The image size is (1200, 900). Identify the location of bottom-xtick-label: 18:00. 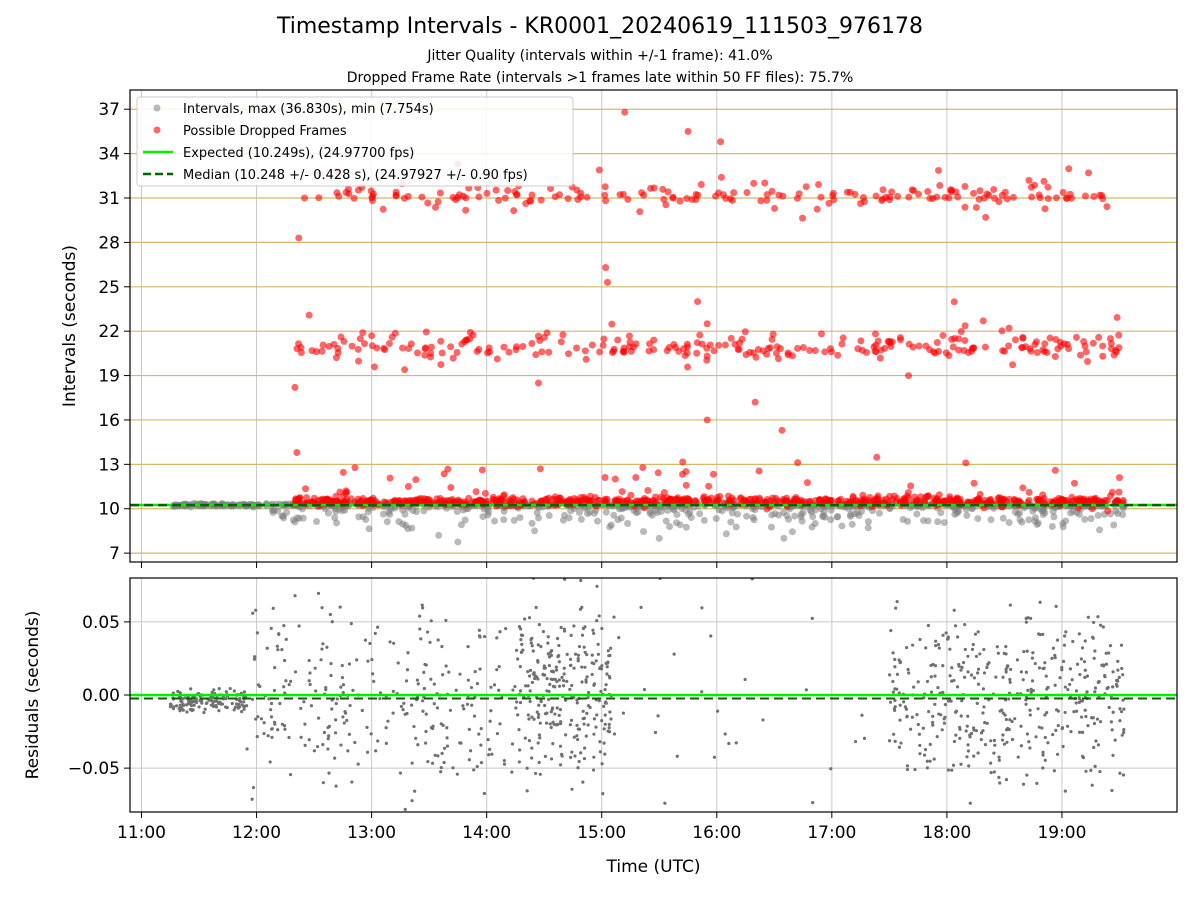
(946, 833).